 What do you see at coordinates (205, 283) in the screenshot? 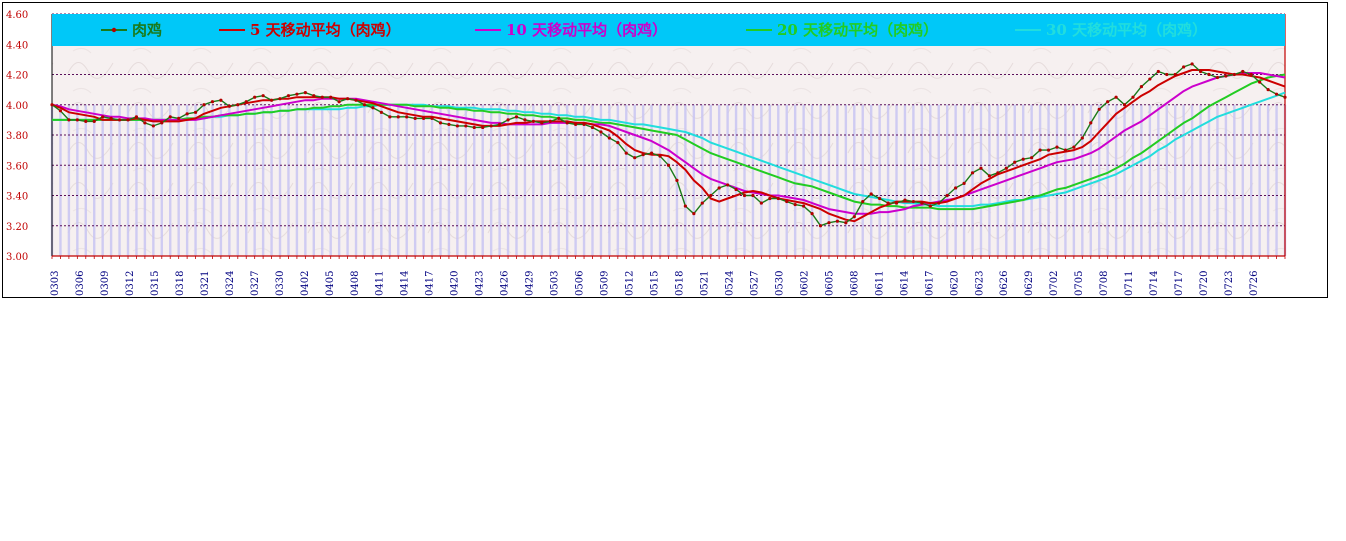
I see `x-tick-label: 0321` at bounding box center [205, 283].